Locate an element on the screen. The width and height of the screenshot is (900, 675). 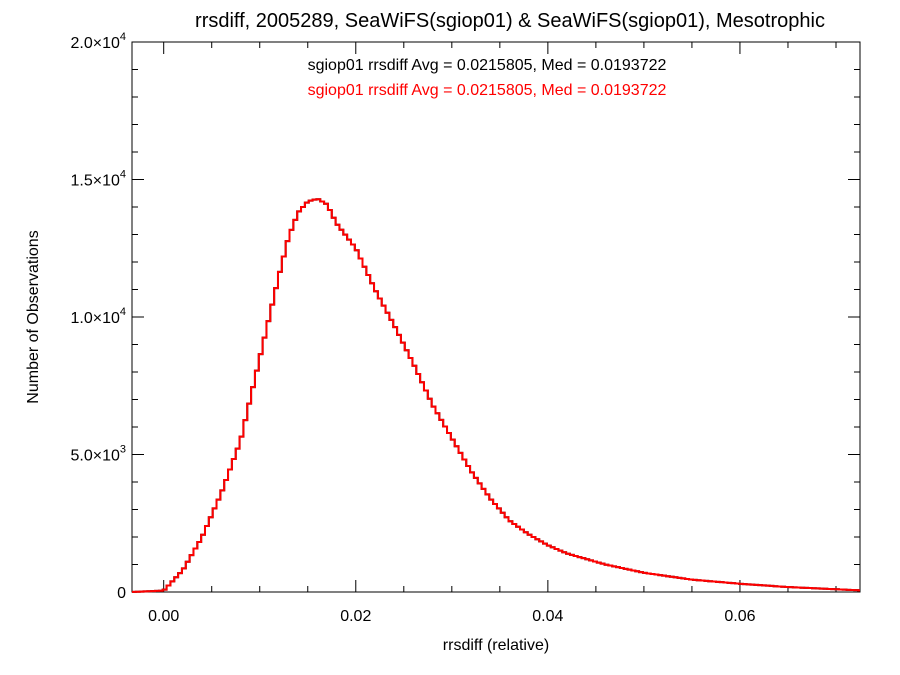
y-tick-label: 5.0×10³ is located at coordinates (98, 454).